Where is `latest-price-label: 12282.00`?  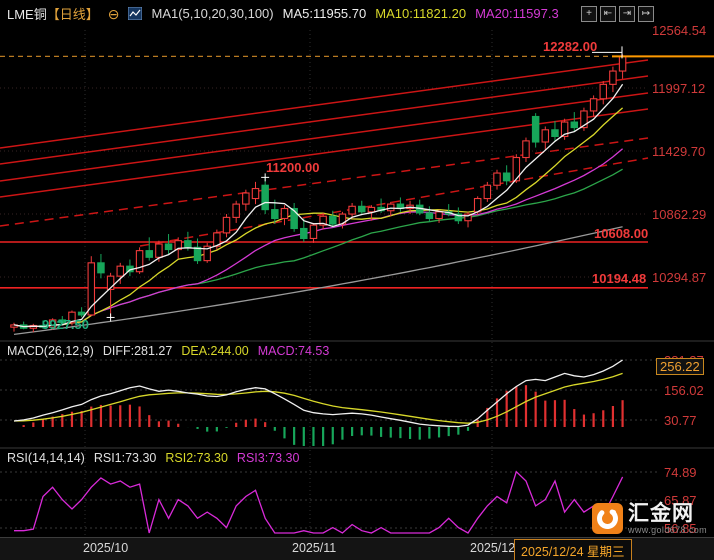
latest-price-label: 12282.00 is located at coordinates (570, 46).